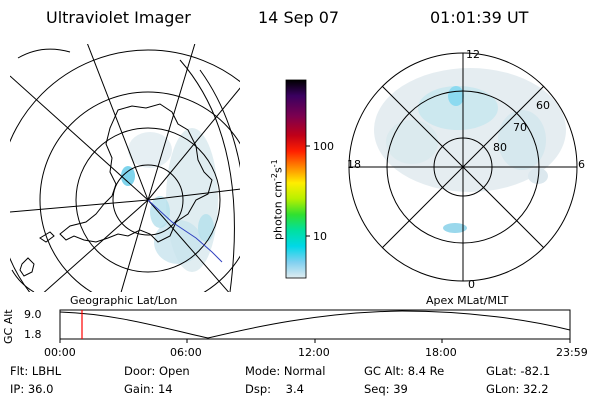  I want to click on seq-info: Seq: 39, so click(386, 389).